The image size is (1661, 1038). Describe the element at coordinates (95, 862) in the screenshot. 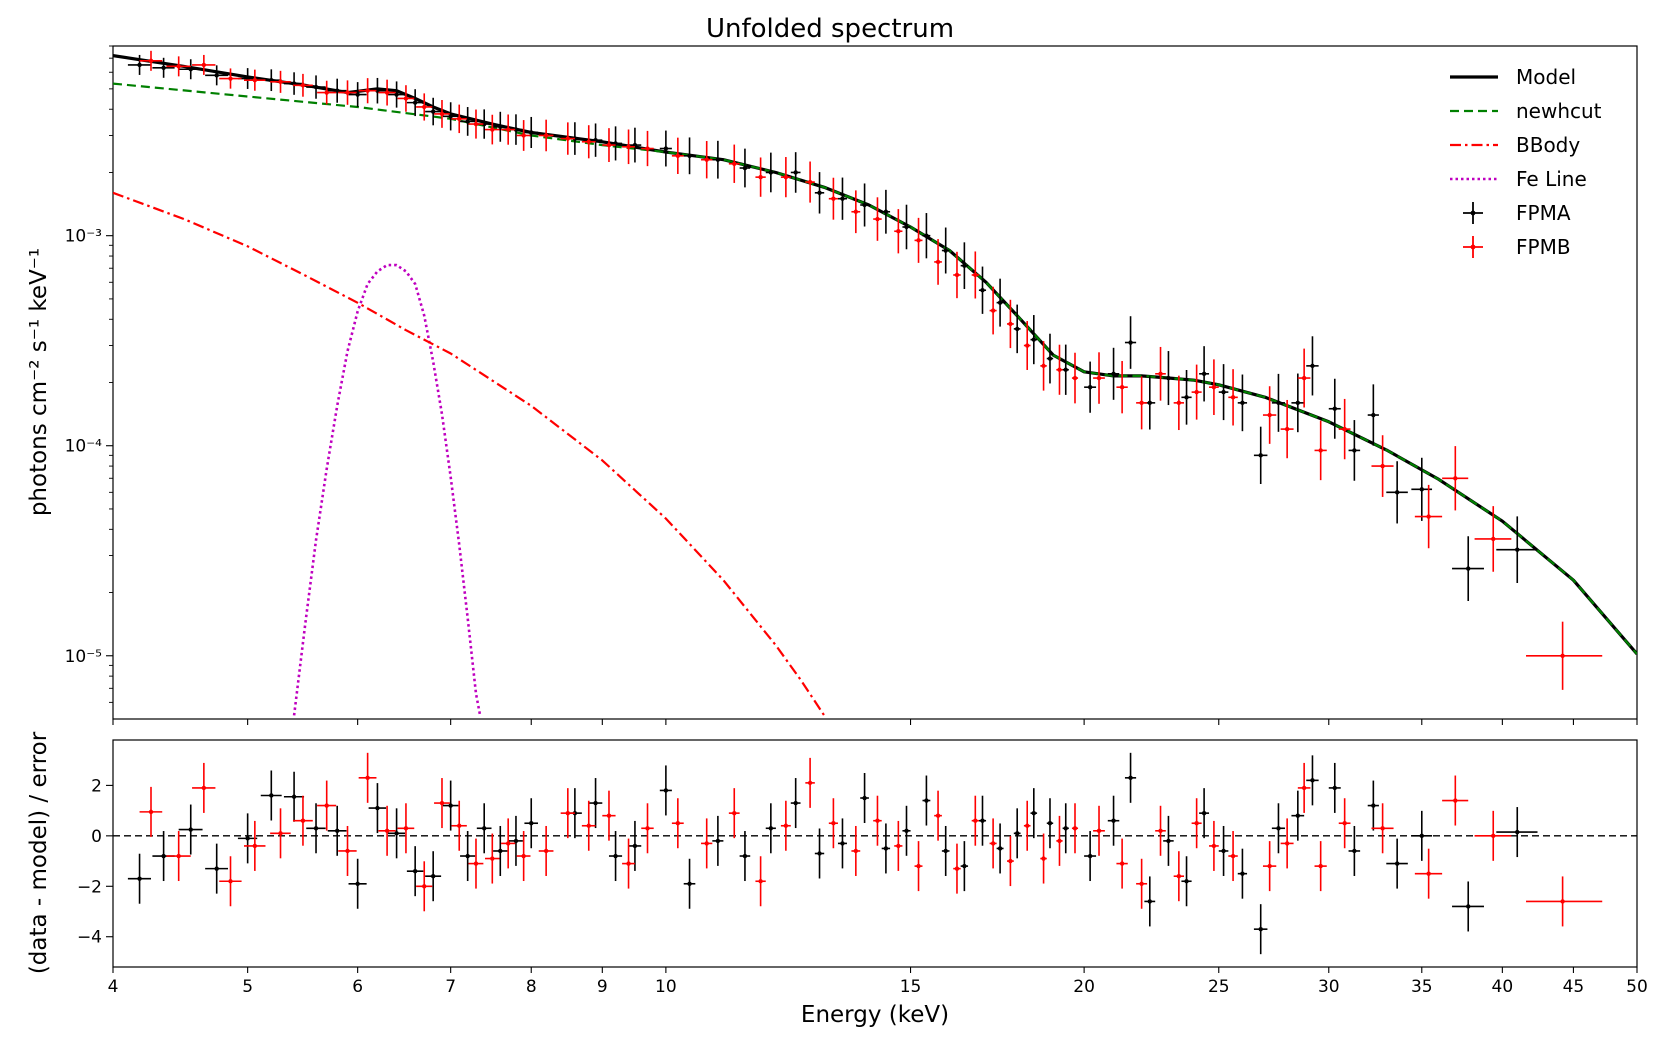

I see `bottom-y-ticks: 2 0 −2 −4` at that location.